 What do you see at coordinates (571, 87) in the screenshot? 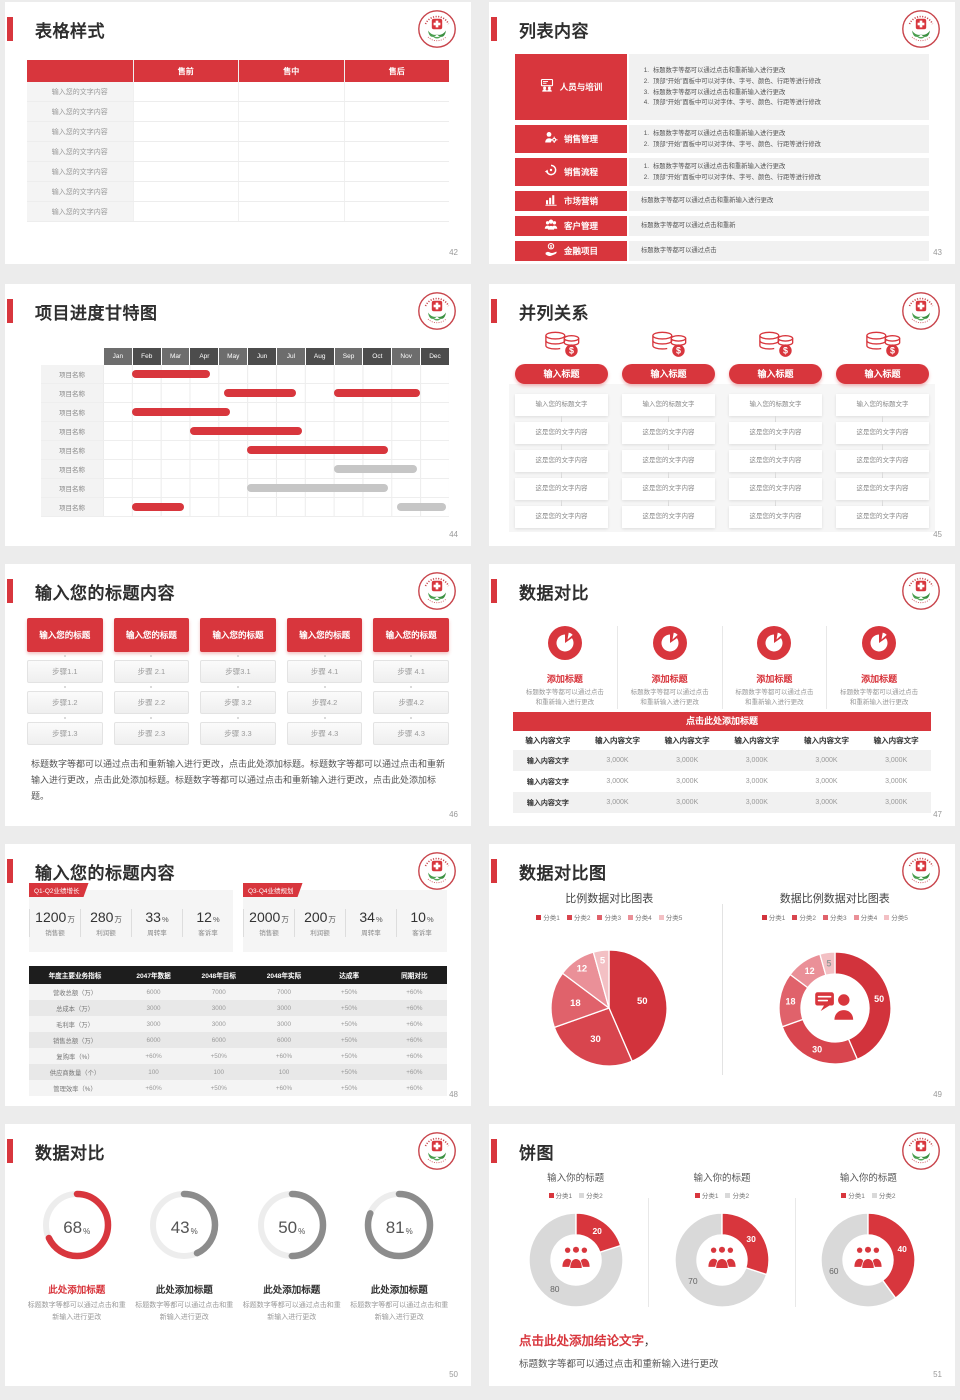
I see `category-button: 人员与培训` at bounding box center [571, 87].